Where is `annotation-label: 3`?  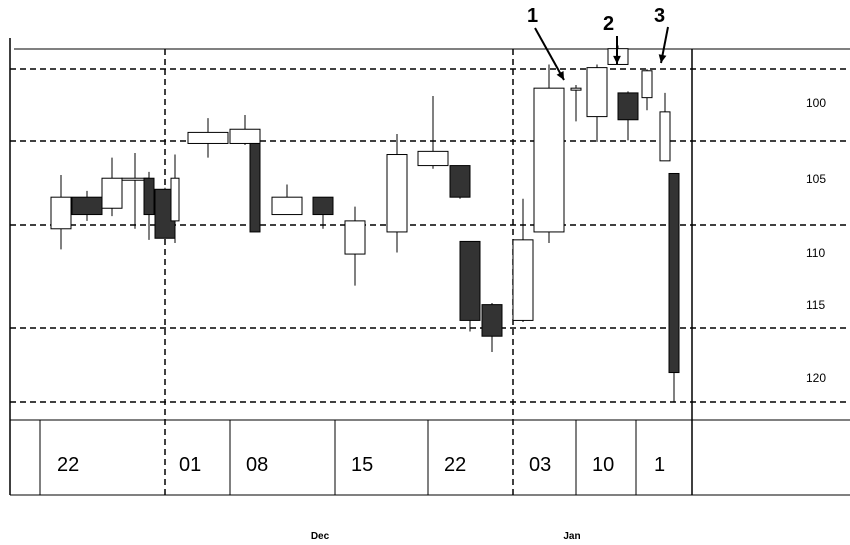
annotation-label: 3 is located at coordinates (659, 16).